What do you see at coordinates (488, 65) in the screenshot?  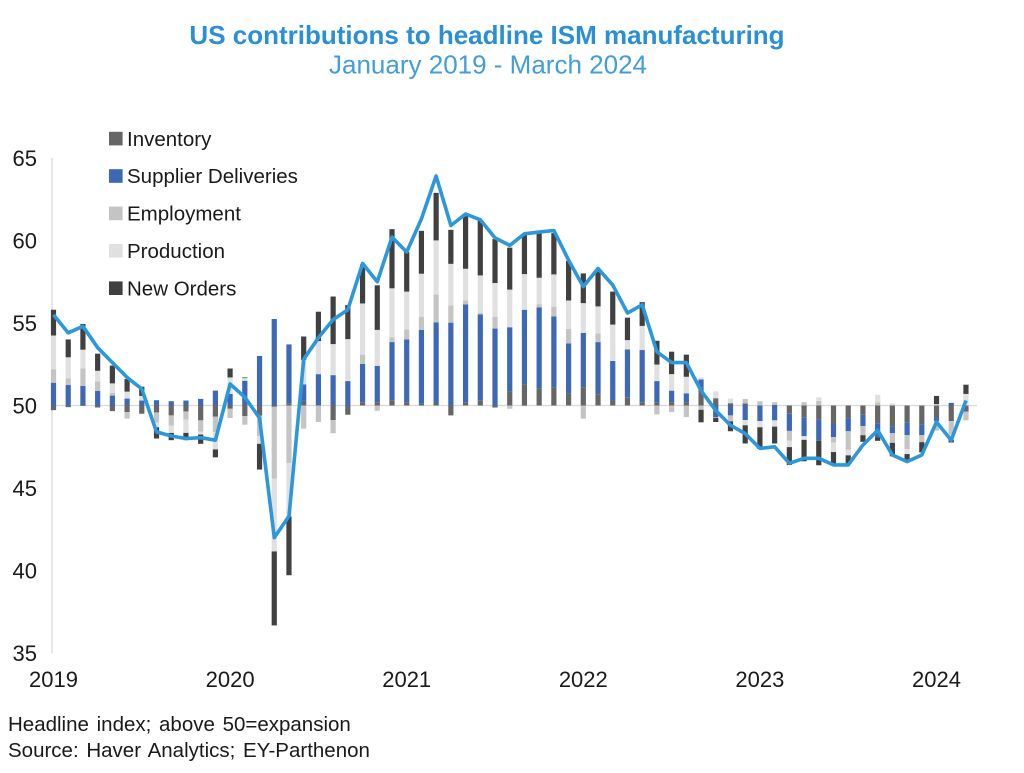 I see `svg-text: January 2019 - March 2024` at bounding box center [488, 65].